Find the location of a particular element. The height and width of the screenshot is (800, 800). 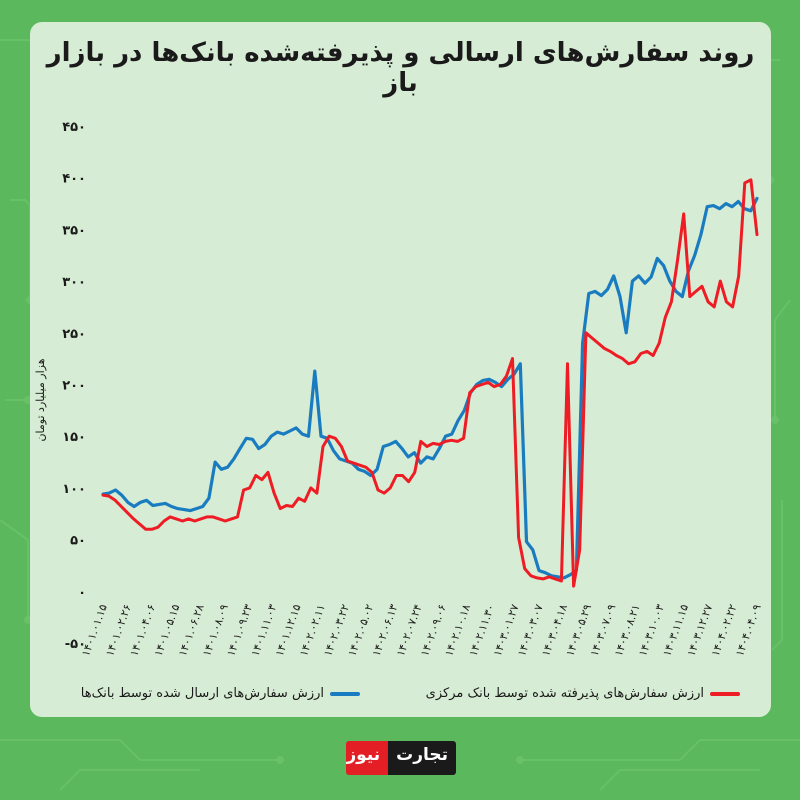

y-tick-label: ۱۵۰ is located at coordinates (74, 437).